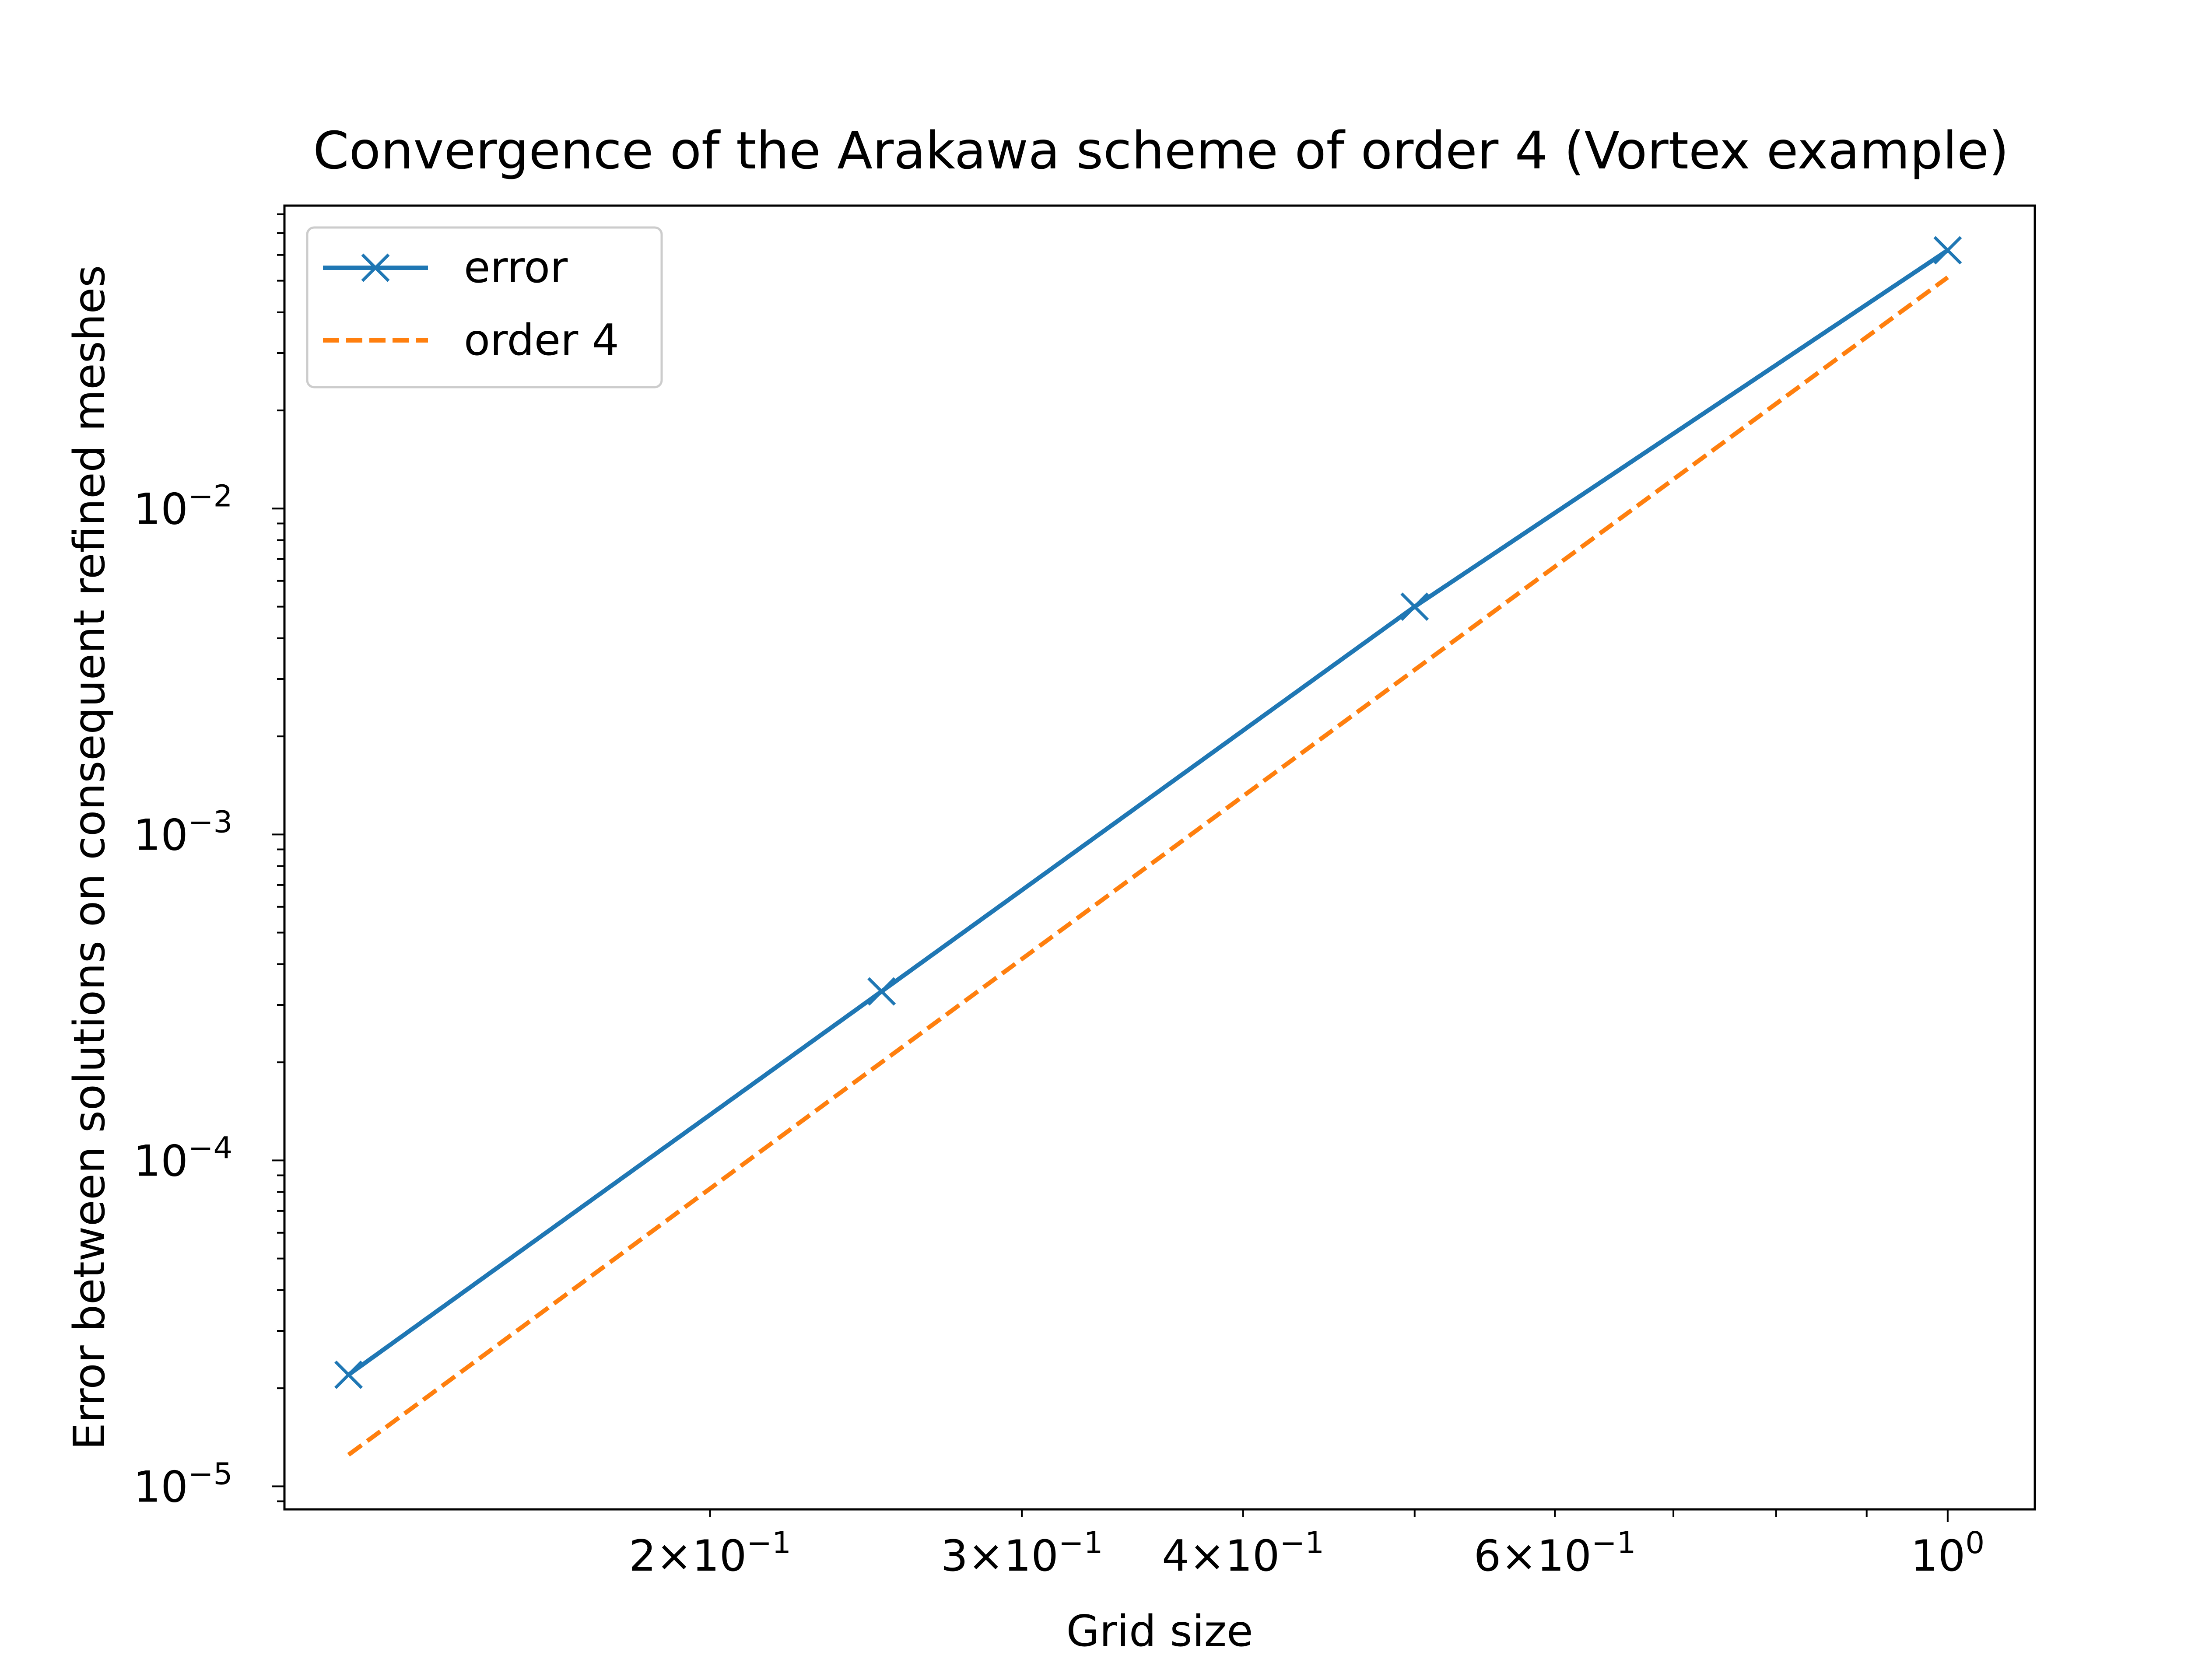 This screenshot has height=1680, width=2188. Describe the element at coordinates (516, 268) in the screenshot. I see `legend-error-label: error` at that location.